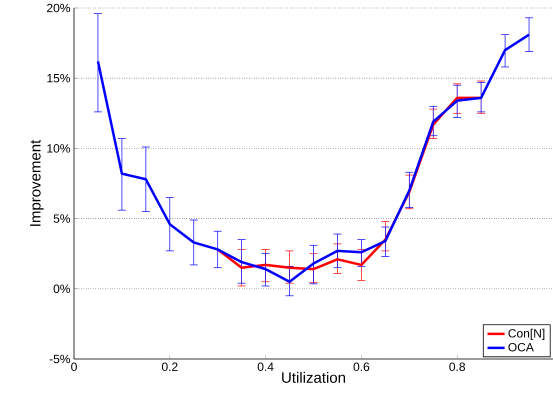 The height and width of the screenshot is (406, 553). What do you see at coordinates (58, 78) in the screenshot?
I see `y-tick-label: 15%` at bounding box center [58, 78].